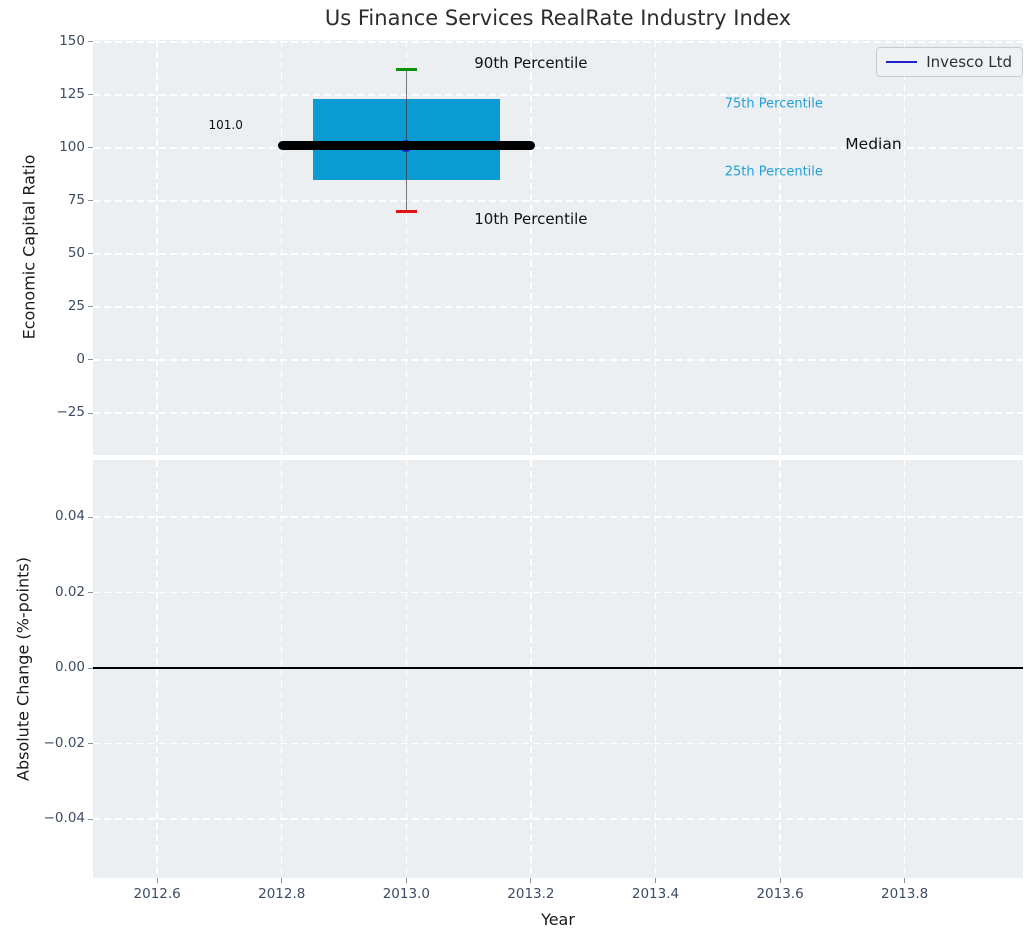 The width and height of the screenshot is (1034, 942). What do you see at coordinates (905, 894) in the screenshot?
I see `x-tick-label: 2013.8` at bounding box center [905, 894].